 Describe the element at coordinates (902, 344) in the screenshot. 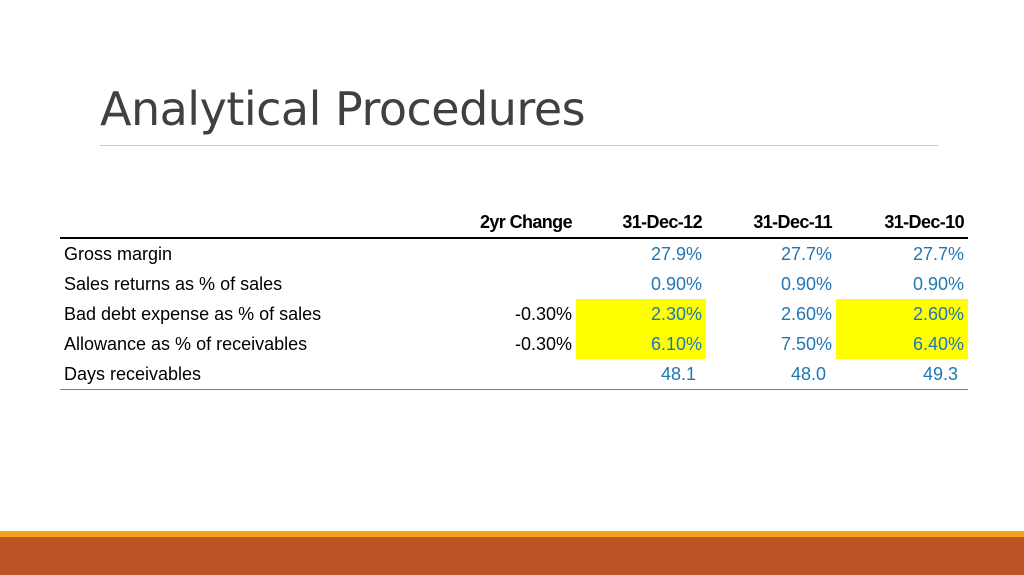

I see `cell-dec-10-highlighted: 6.40%` at that location.